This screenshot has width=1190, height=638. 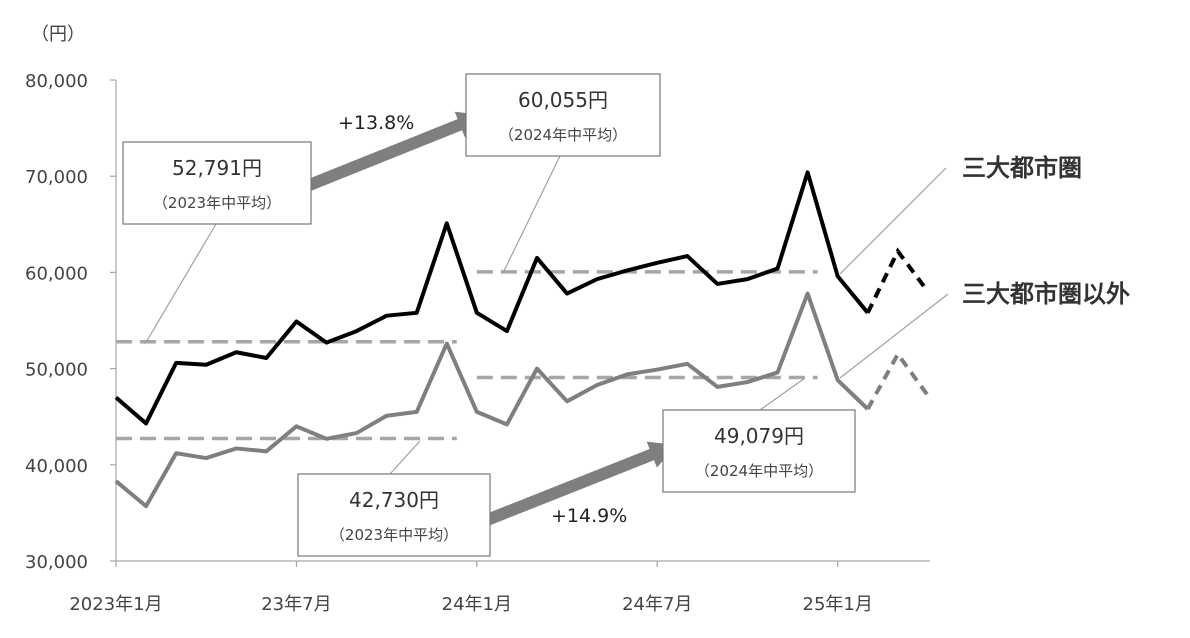 What do you see at coordinates (296, 604) in the screenshot?
I see `x-tick-label: 23年7月` at bounding box center [296, 604].